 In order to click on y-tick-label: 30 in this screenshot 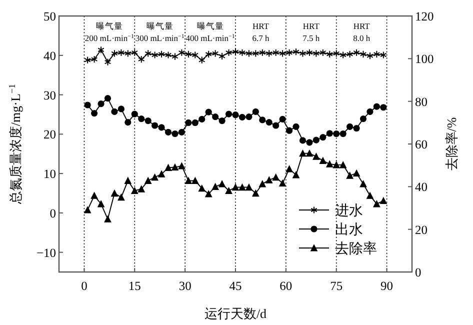, I will do `click(50, 95)`.